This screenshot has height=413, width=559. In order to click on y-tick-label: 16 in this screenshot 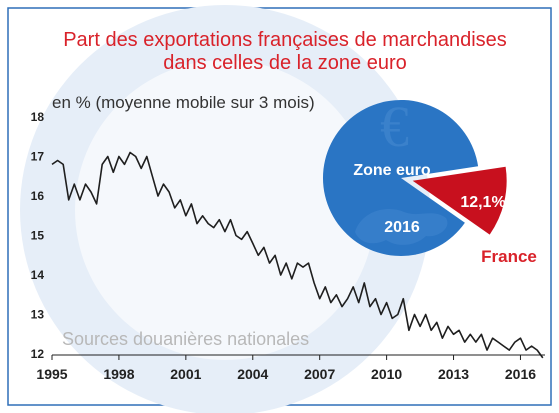, I will do `click(38, 196)`.